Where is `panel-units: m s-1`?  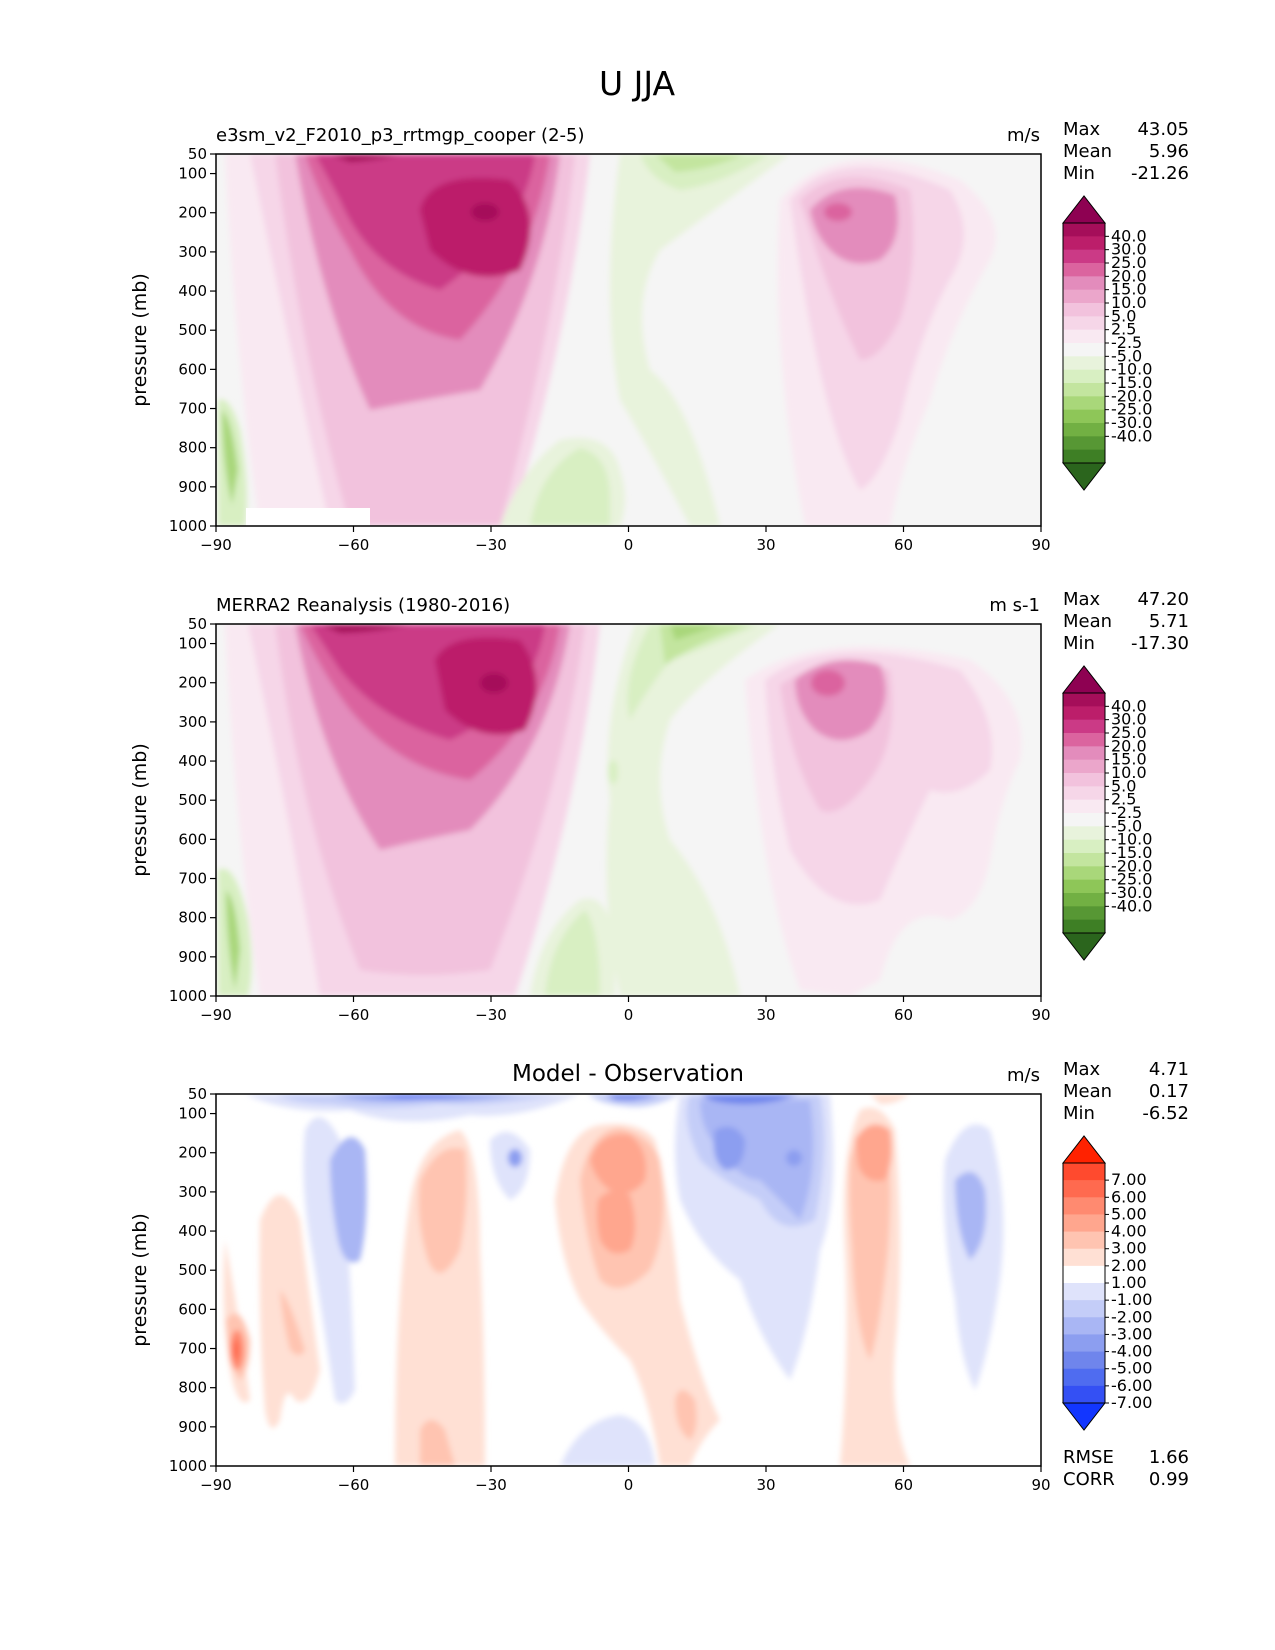 panel-units: m s-1 is located at coordinates (1014, 605).